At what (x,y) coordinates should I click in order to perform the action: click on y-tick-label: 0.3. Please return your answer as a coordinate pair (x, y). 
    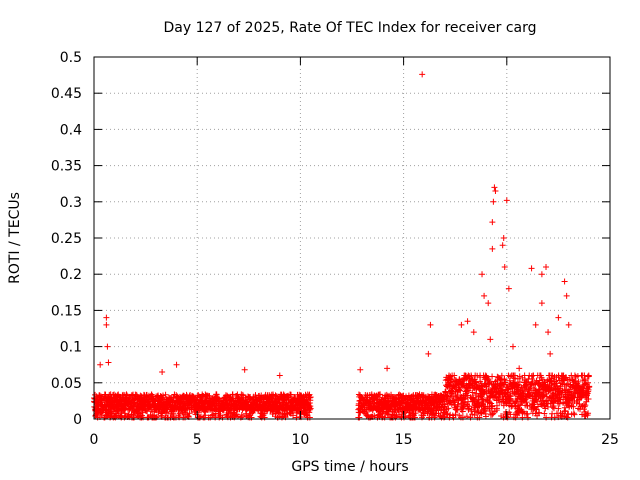
    Looking at the image, I should click on (71, 203).